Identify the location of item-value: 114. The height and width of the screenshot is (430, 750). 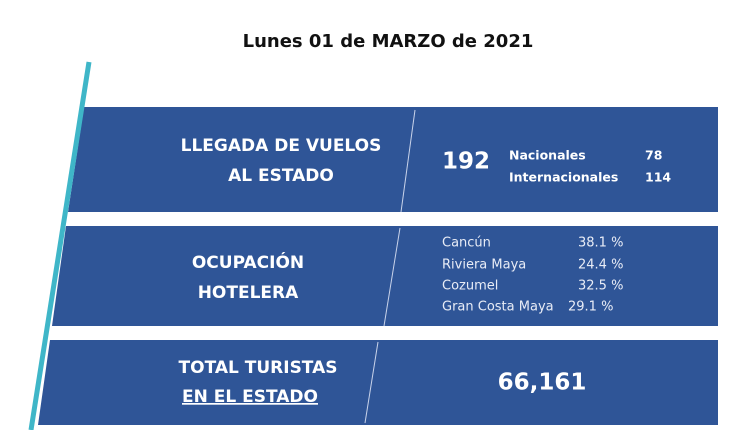
(658, 177).